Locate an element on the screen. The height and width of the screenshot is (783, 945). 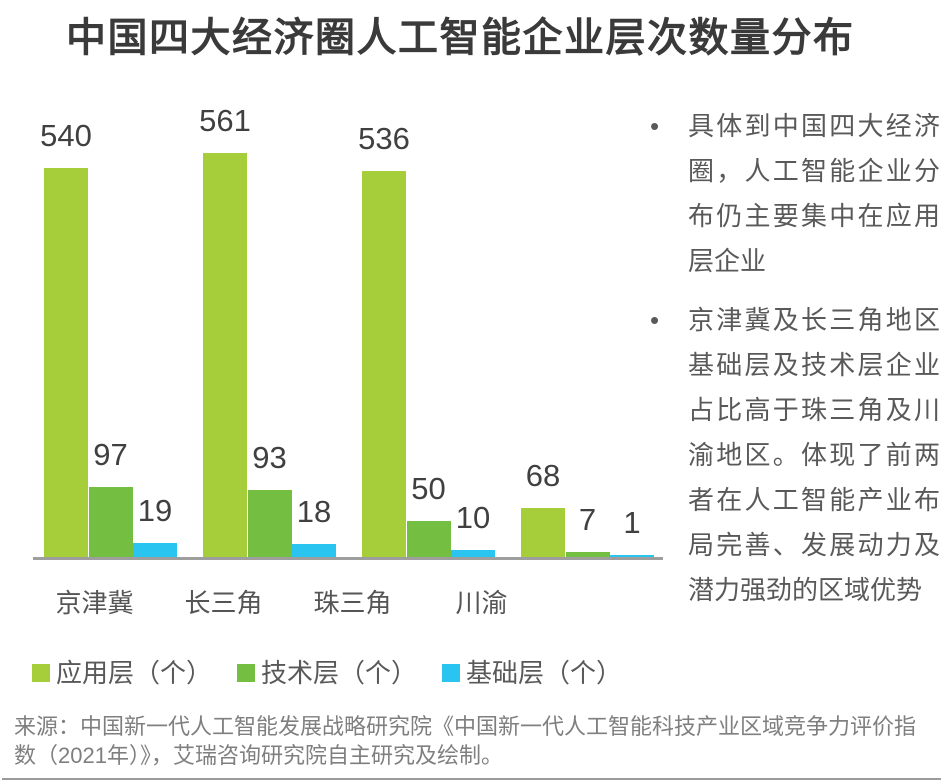
legend-label-basic-layer: 基础层（个） is located at coordinates (544, 673).